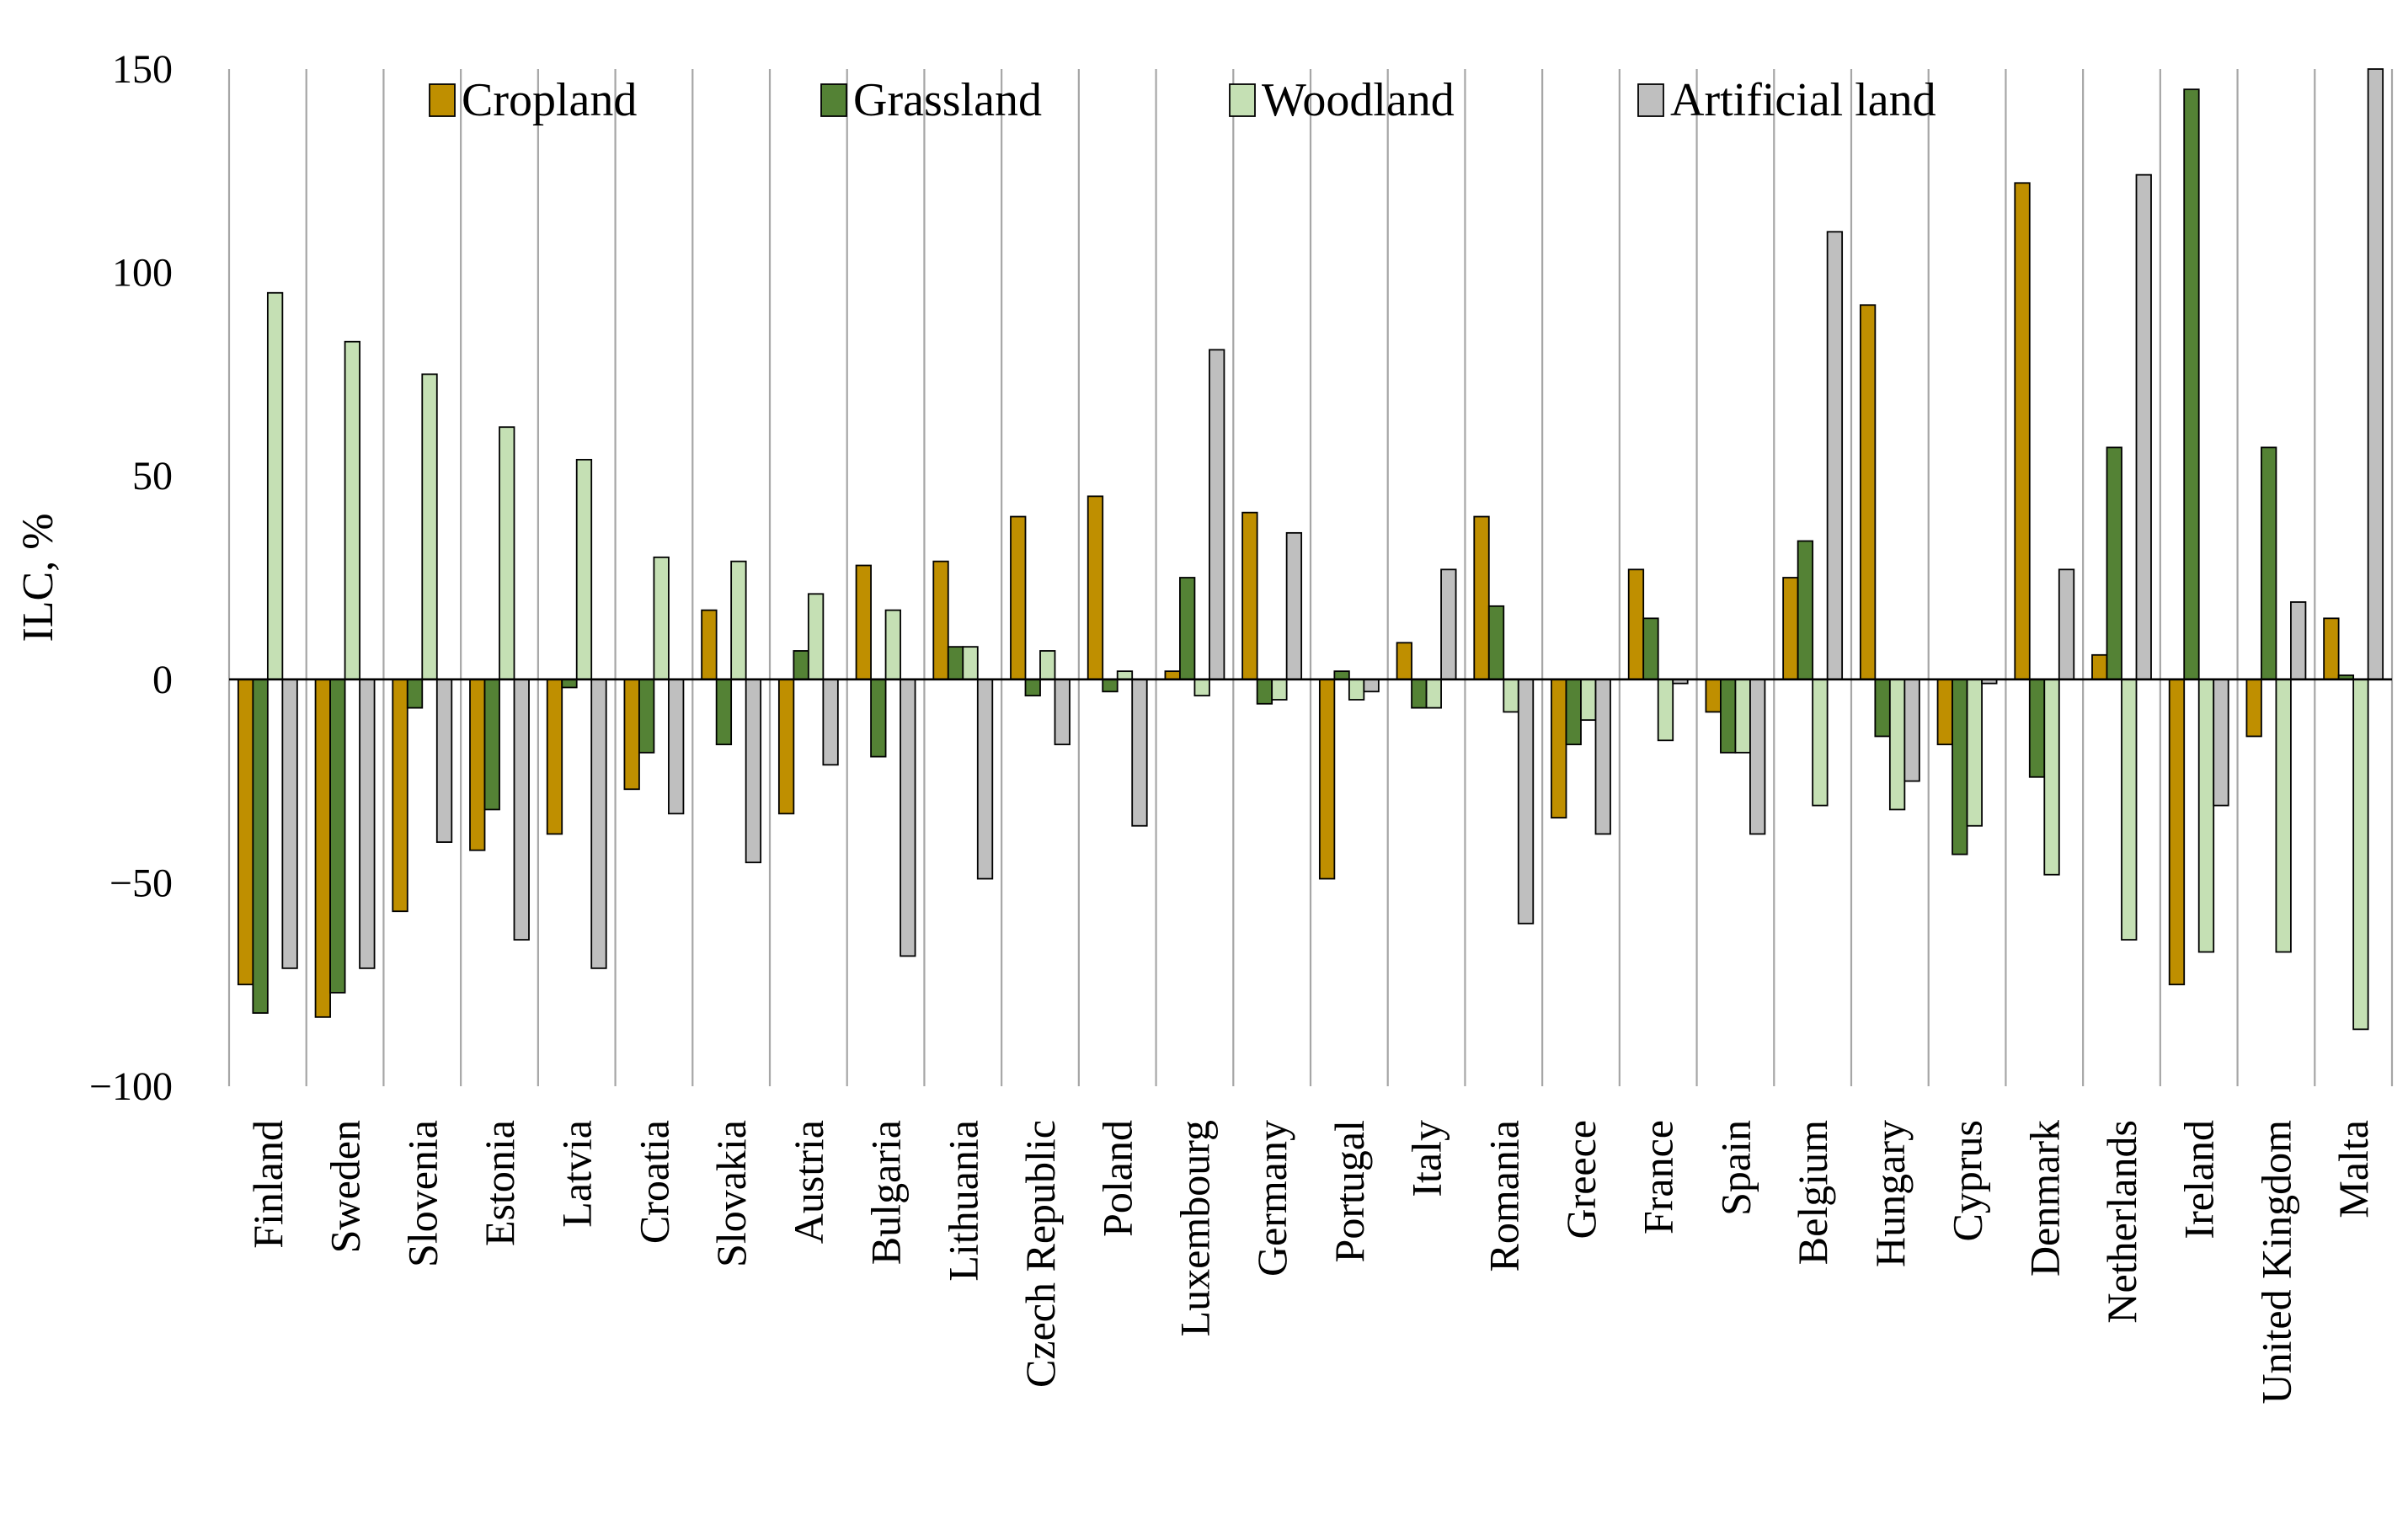 This screenshot has width=2408, height=1530. What do you see at coordinates (753, 771) in the screenshot?
I see `bar-artificial-land-slovakia` at bounding box center [753, 771].